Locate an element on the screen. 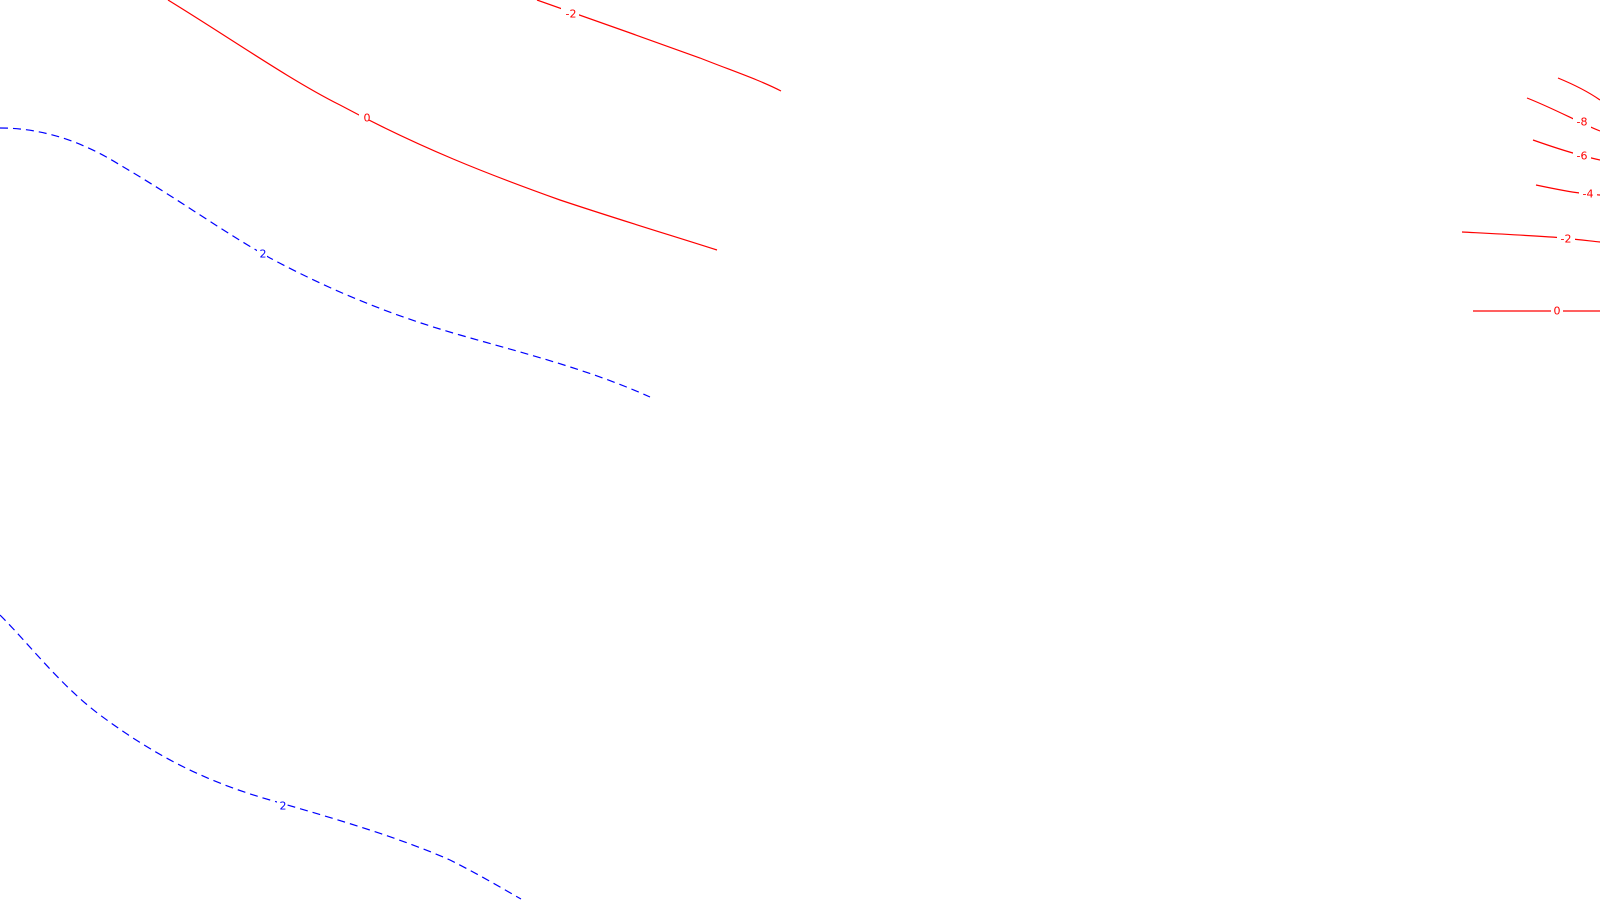 The image size is (1600, 900). contour-red-neg4-right: -4 is located at coordinates (1567, 192).